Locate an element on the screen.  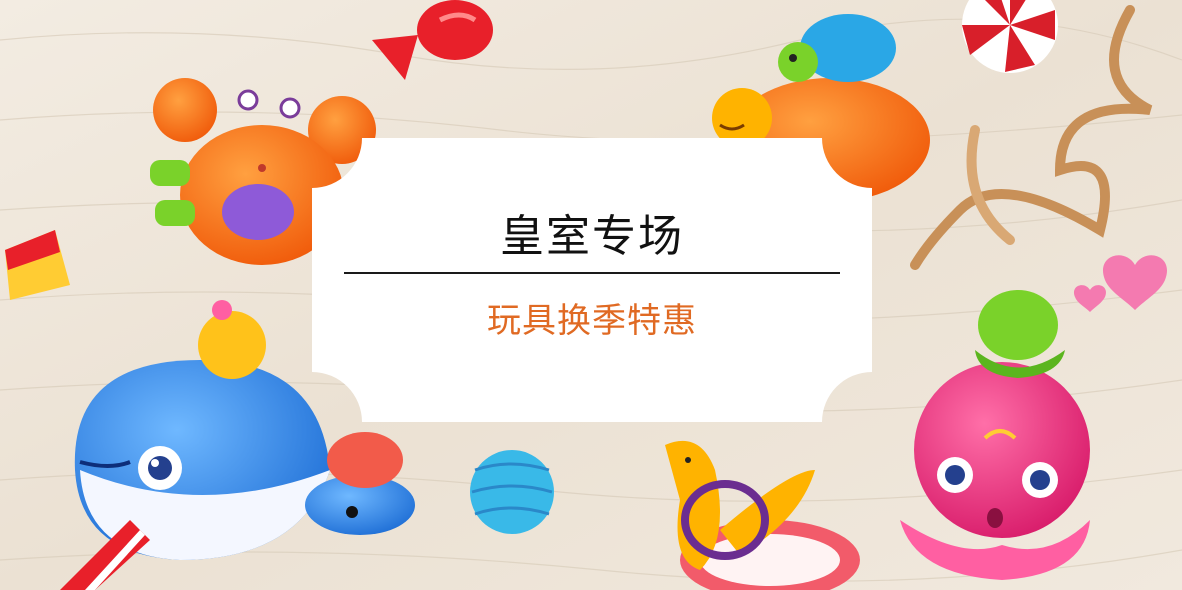
candy-wedge-icon is located at coordinates (37, 265).